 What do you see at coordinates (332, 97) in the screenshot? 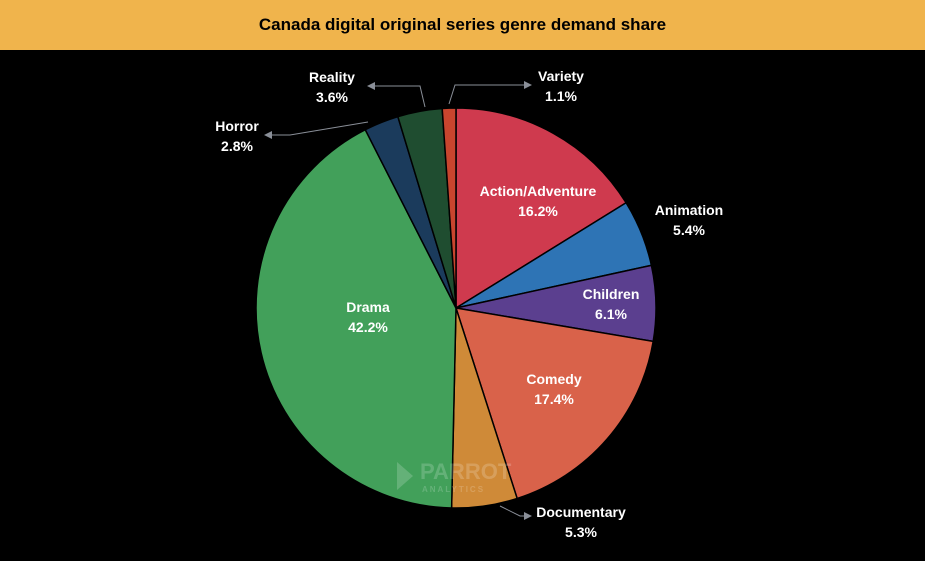
I see `slice-value-reality: 3.6%` at bounding box center [332, 97].